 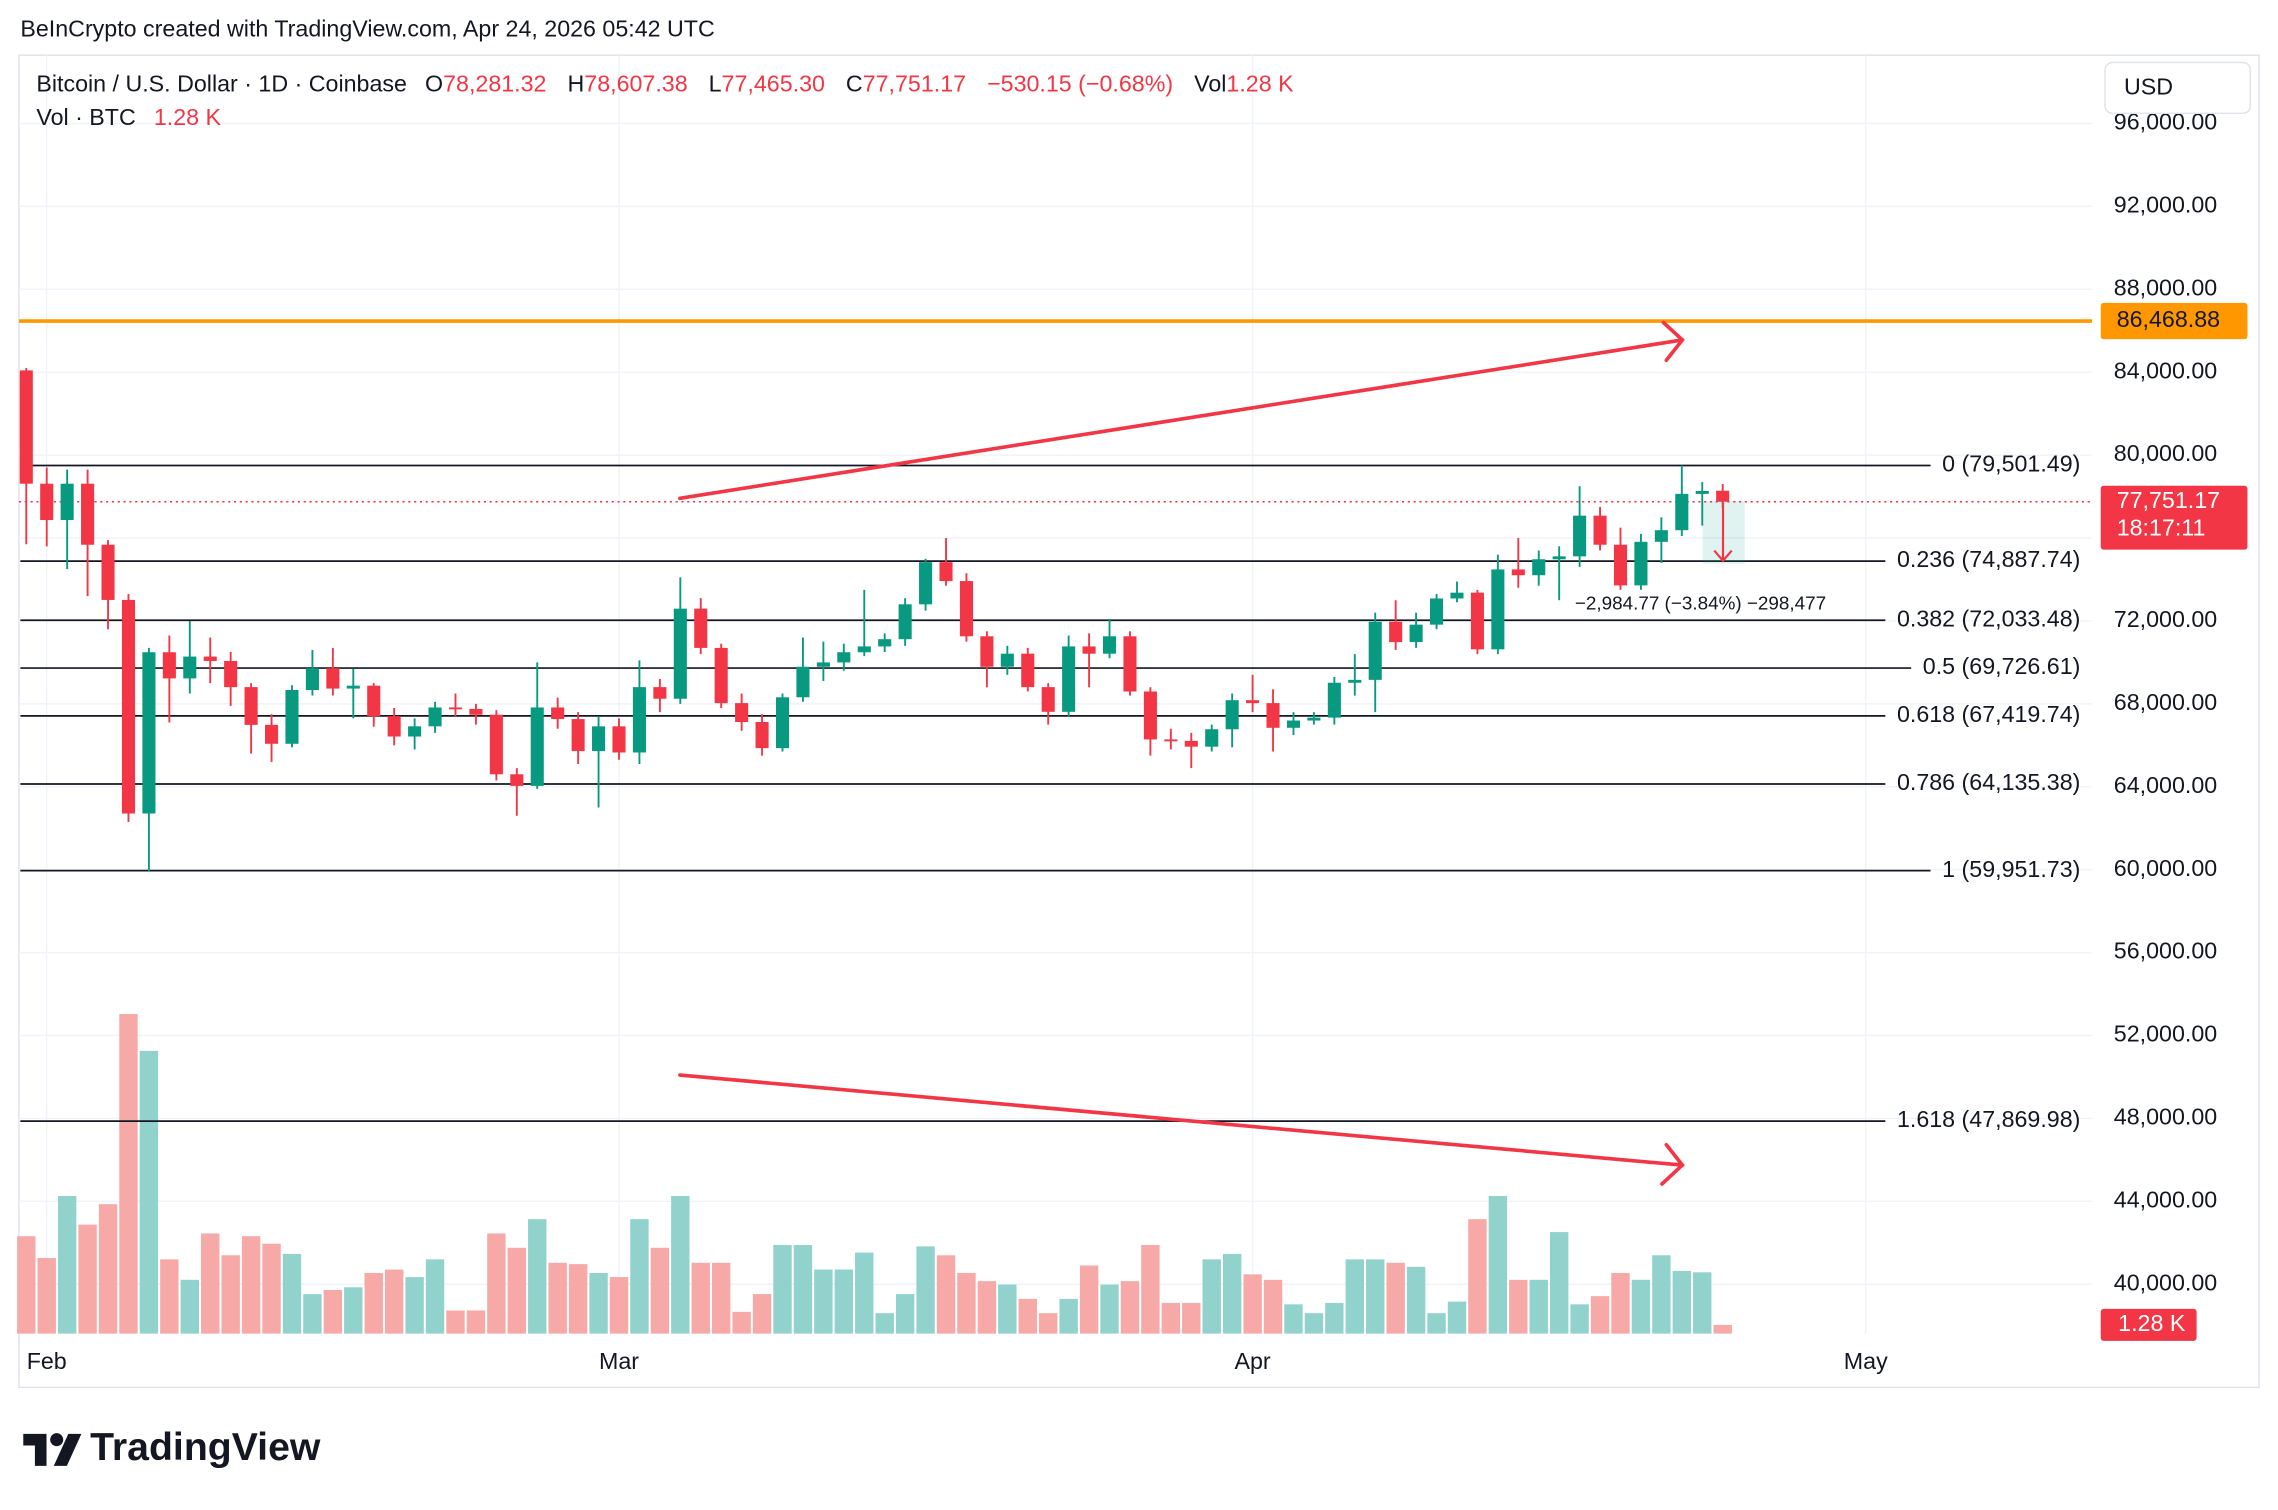 I want to click on logo-text: TradingView, so click(x=205, y=1447).